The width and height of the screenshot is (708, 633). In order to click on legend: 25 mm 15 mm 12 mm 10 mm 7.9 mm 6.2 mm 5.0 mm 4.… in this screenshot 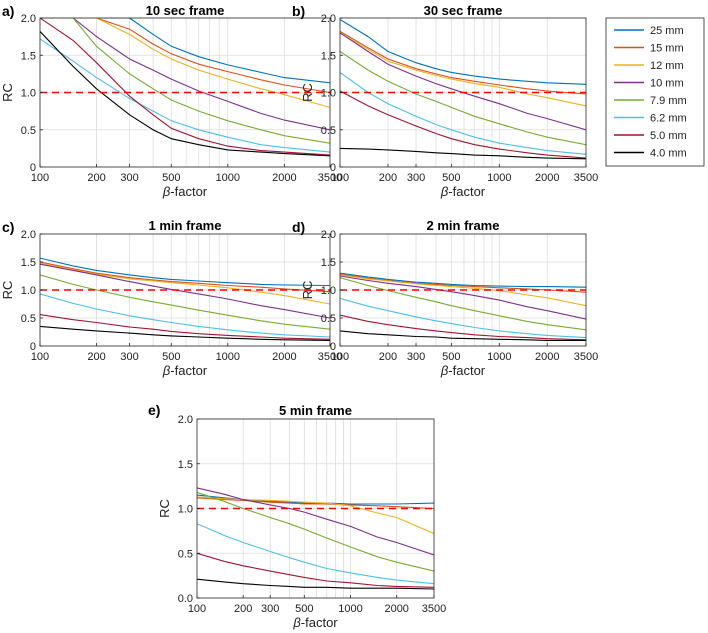, I will do `click(655, 92)`.